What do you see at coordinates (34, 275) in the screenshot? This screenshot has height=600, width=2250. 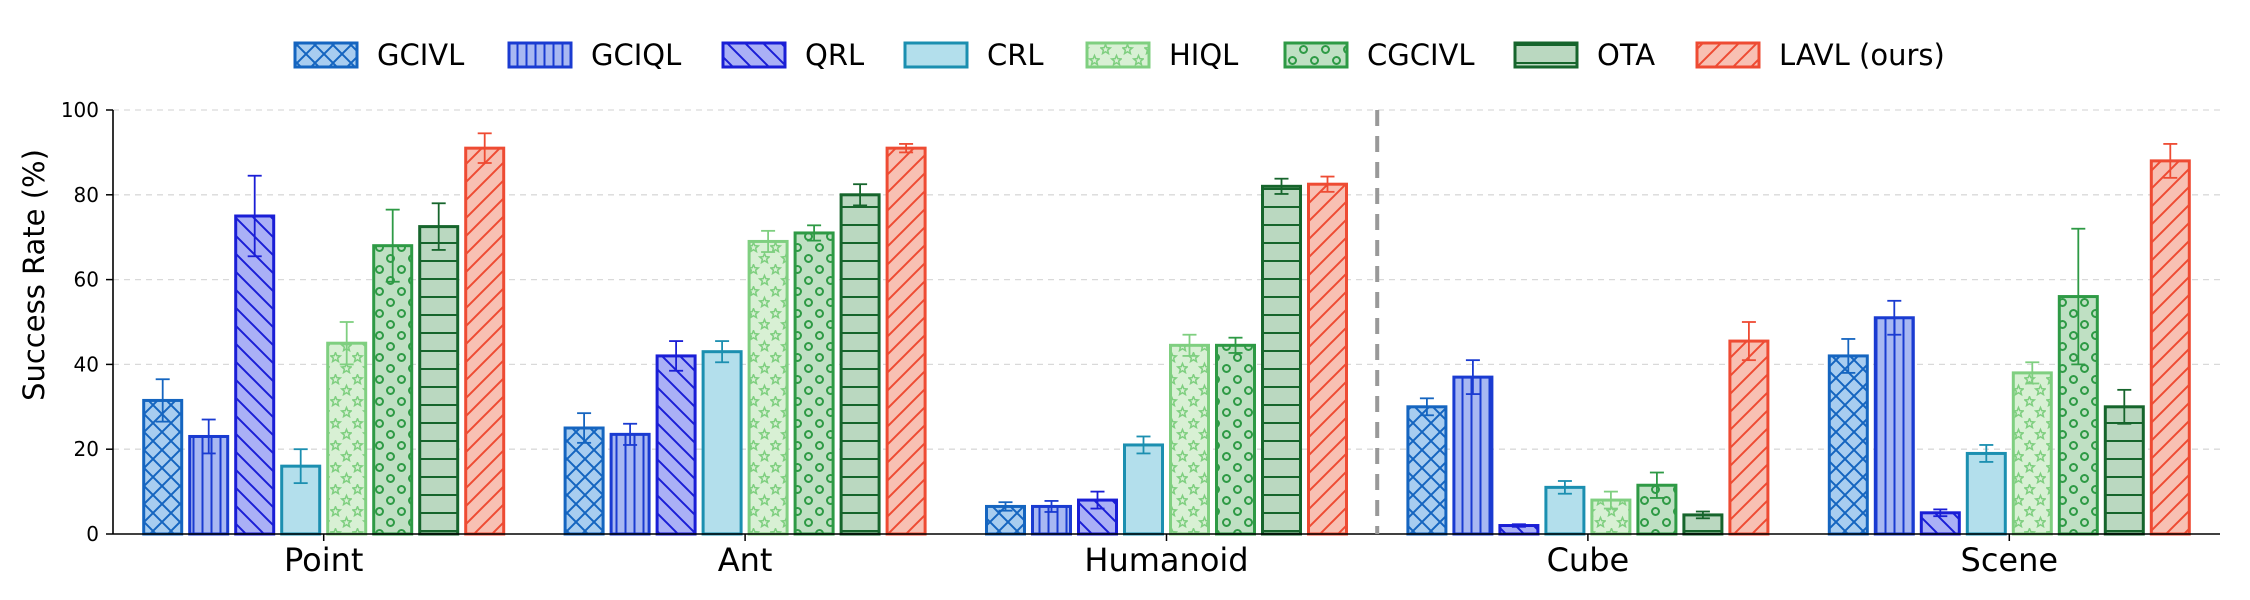 I see `y-axis-title: Success Rate (%)` at bounding box center [34, 275].